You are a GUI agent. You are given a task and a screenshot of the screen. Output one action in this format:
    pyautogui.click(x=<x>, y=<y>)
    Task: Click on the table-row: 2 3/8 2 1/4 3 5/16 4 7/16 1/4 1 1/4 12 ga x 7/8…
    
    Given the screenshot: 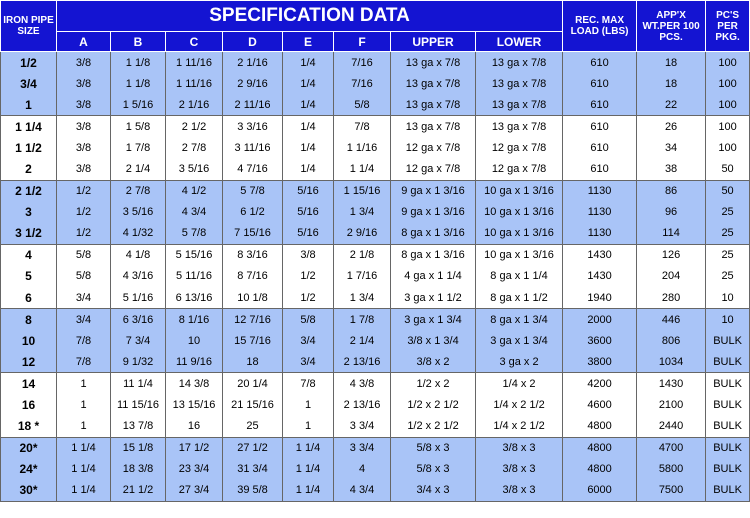 What is the action you would take?
    pyautogui.click(x=375, y=169)
    